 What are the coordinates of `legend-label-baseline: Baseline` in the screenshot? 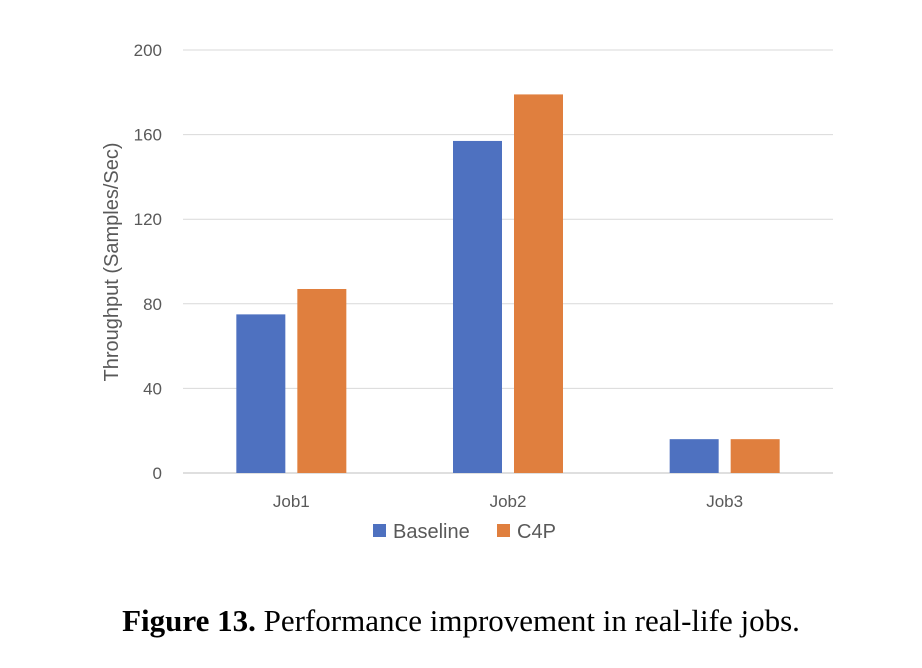 It's located at (431, 532).